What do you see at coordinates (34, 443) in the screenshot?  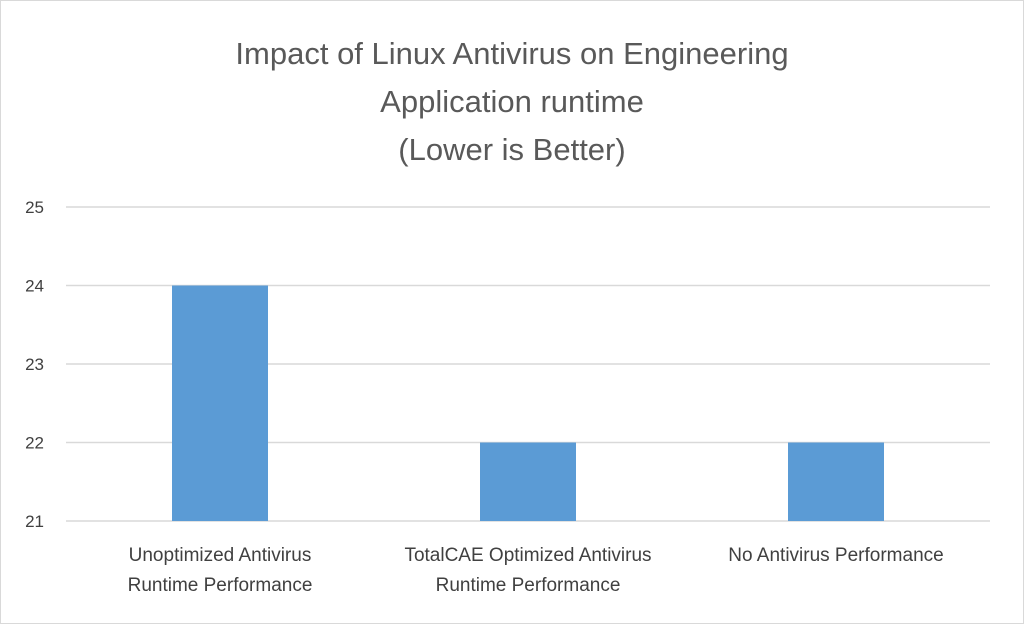 I see `y-tick-label: 22` at bounding box center [34, 443].